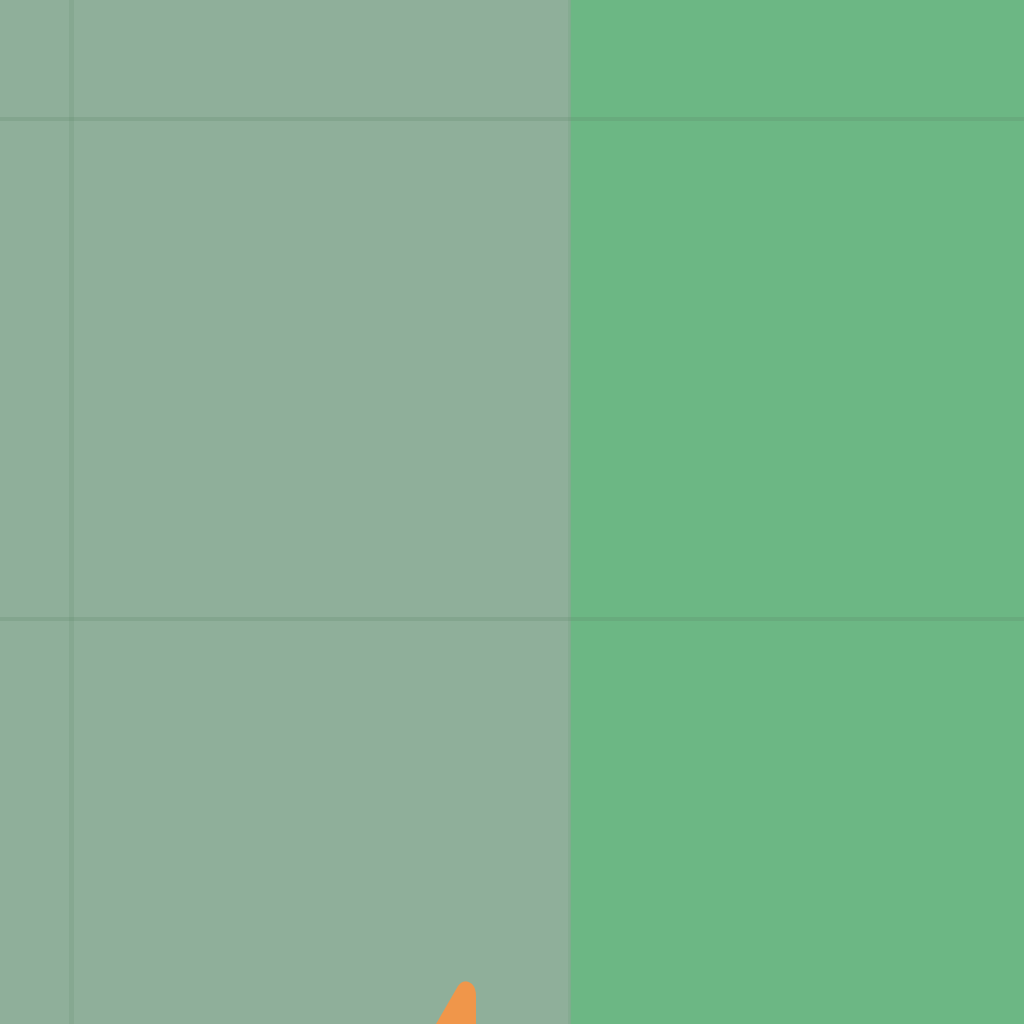  Describe the element at coordinates (458, 1002) in the screenshot. I see `orange-unit-marker-icon` at that location.